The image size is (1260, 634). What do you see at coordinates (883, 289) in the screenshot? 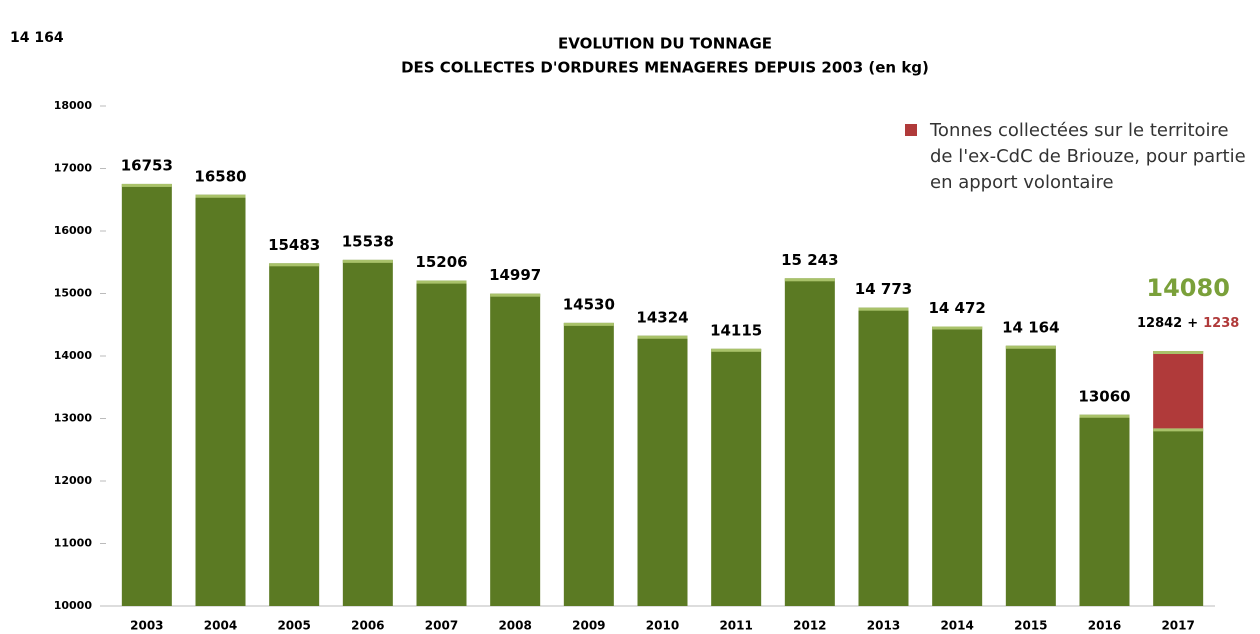
I see `value-label: 14 773` at bounding box center [883, 289].